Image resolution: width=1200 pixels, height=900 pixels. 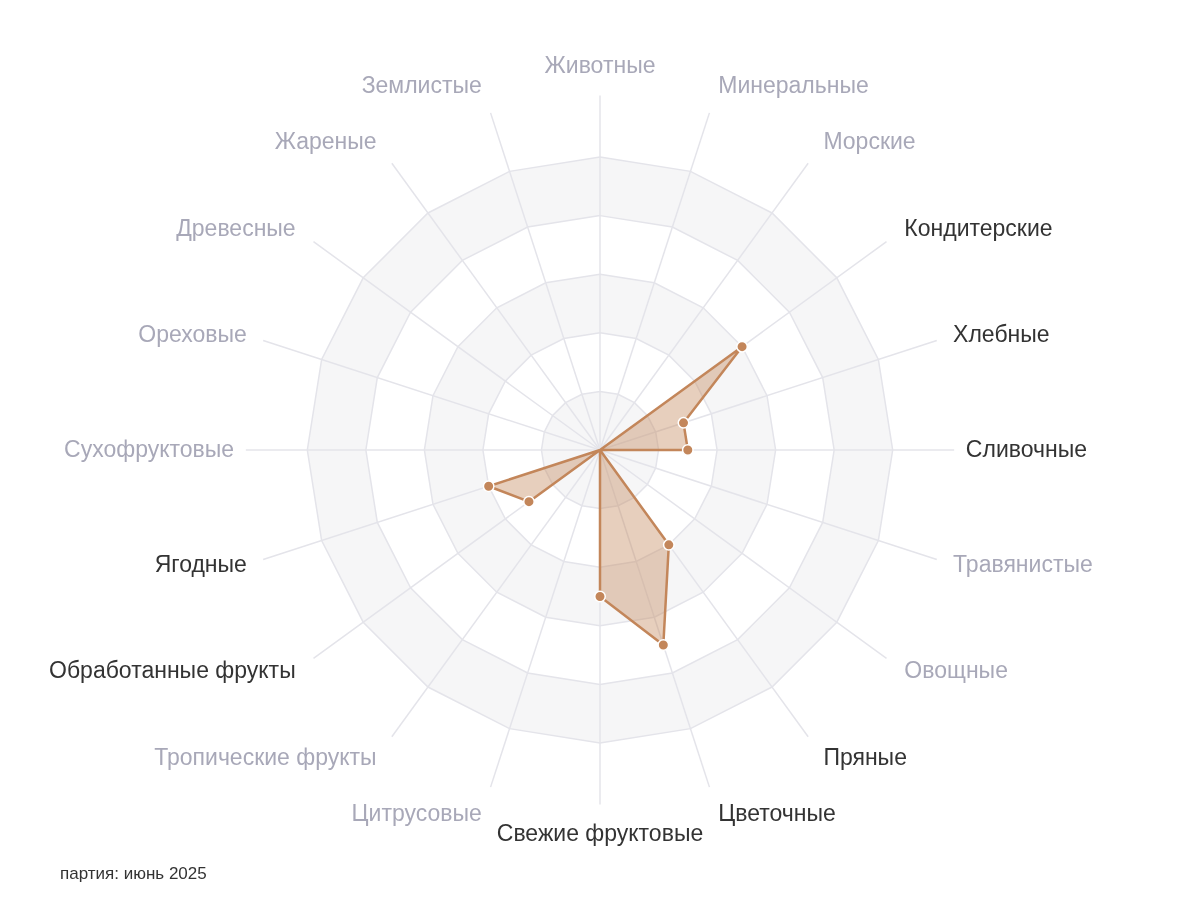 I want to click on spoke-label: Цветочные, so click(x=777, y=813).